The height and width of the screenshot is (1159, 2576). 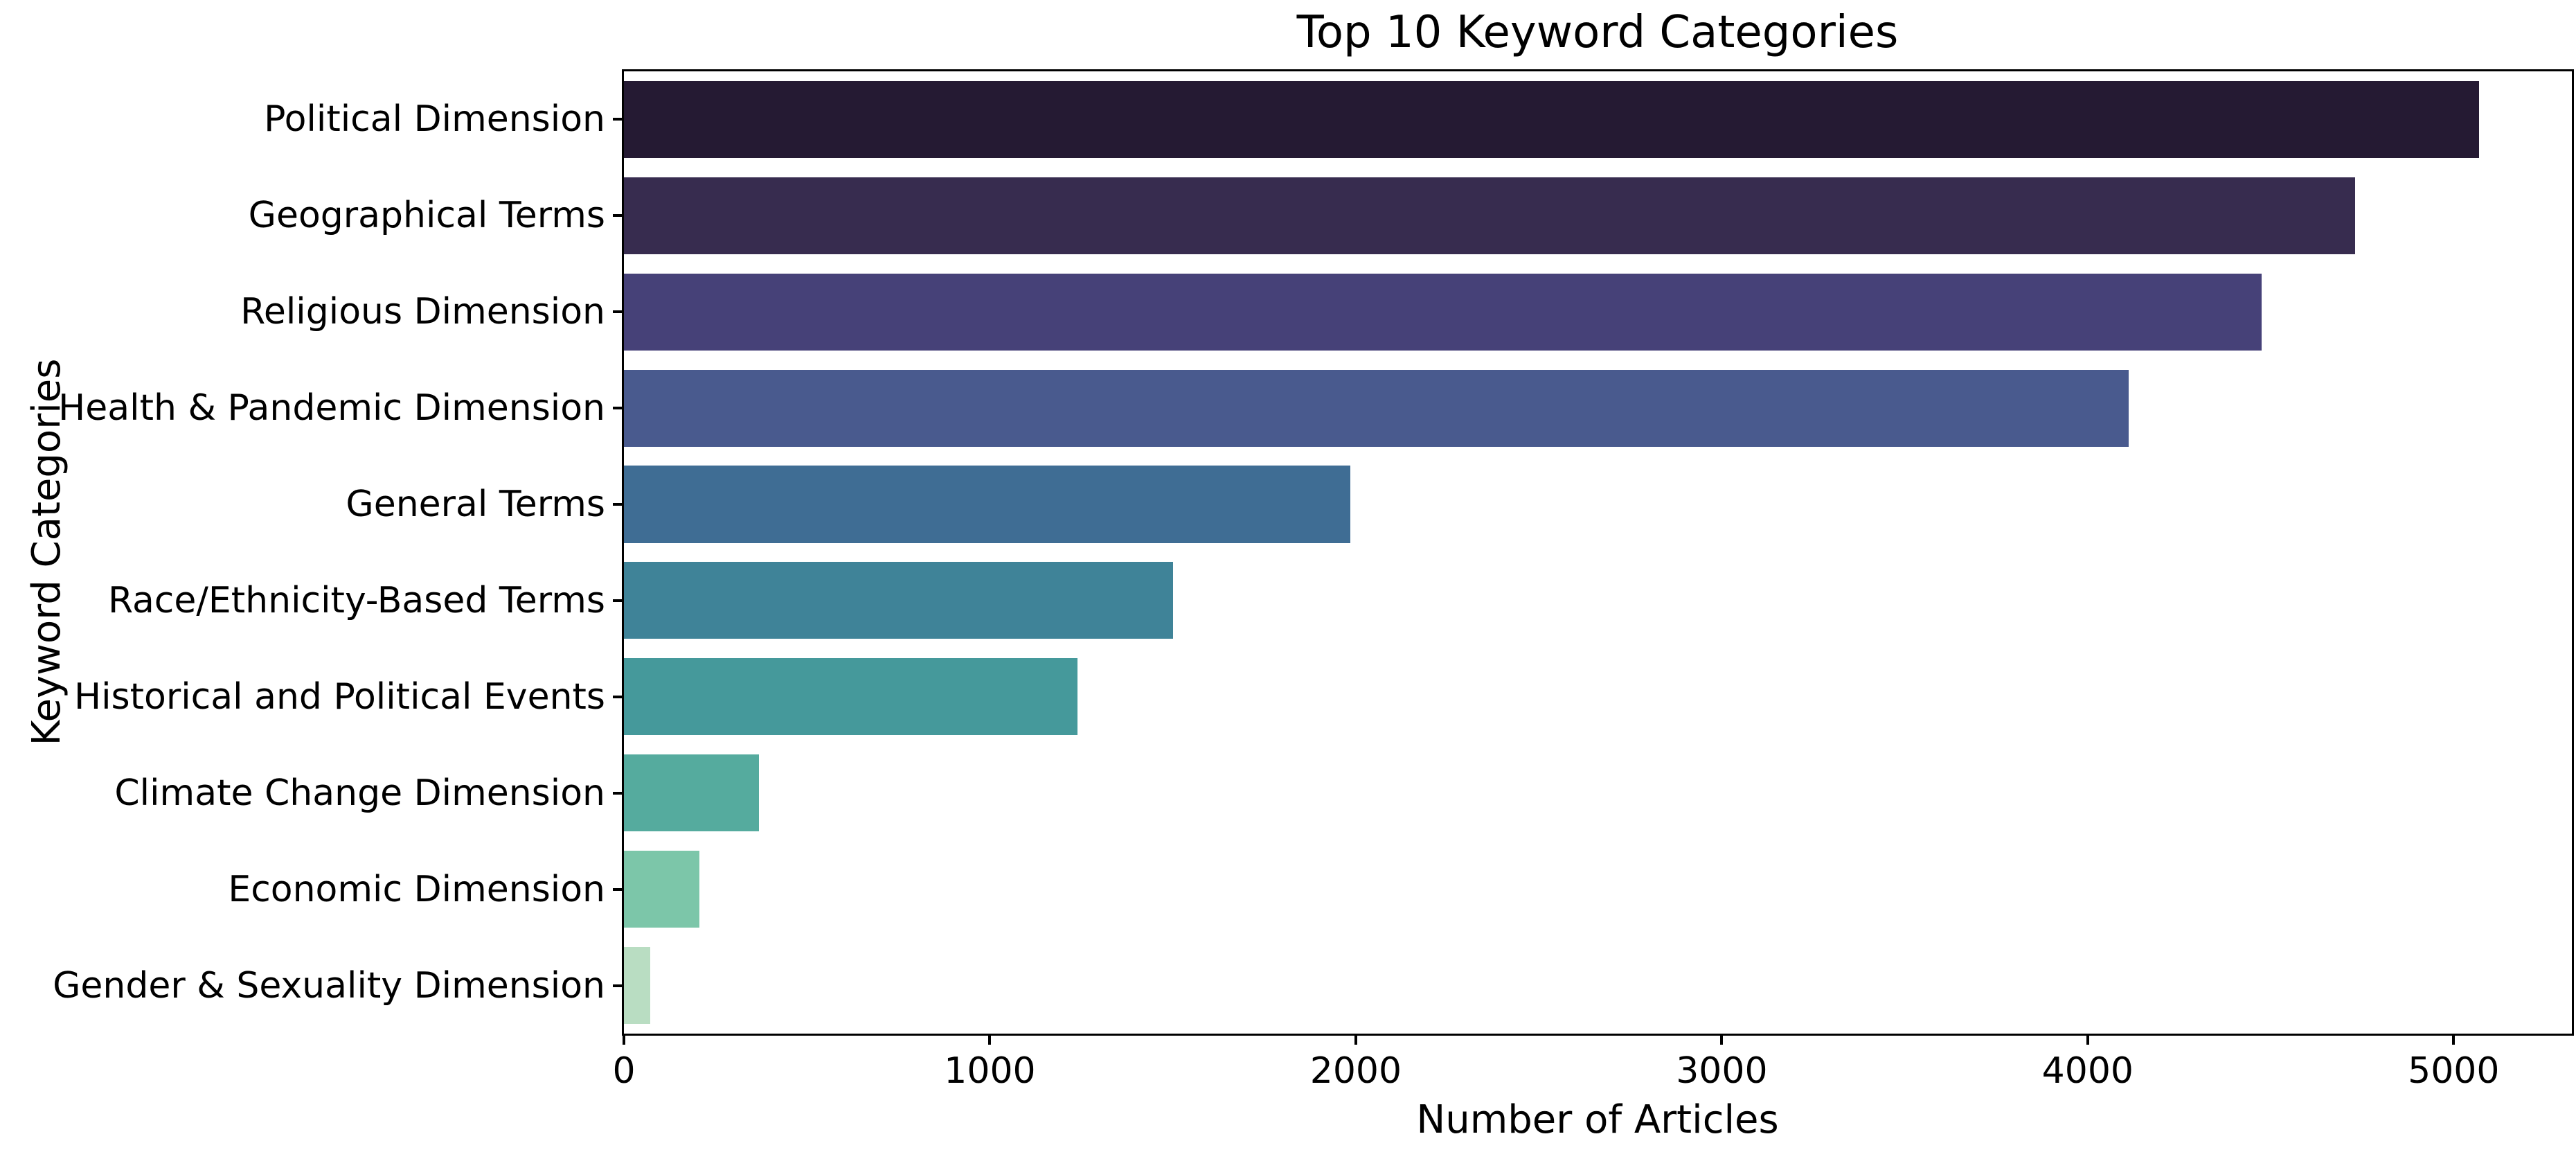 I want to click on y-tick-label: Political Dimension, so click(x=434, y=119).